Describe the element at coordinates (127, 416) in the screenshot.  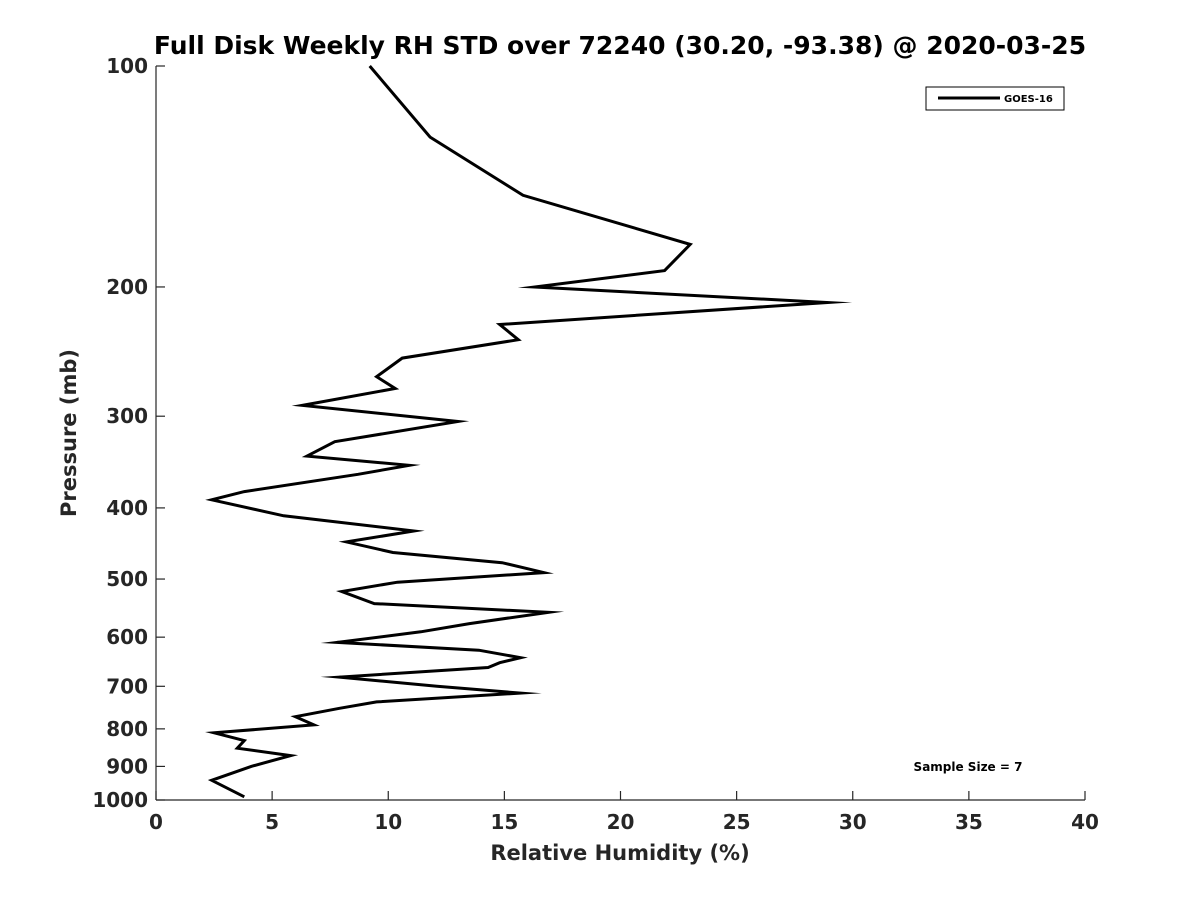
I see `y-tick-label: 300` at that location.